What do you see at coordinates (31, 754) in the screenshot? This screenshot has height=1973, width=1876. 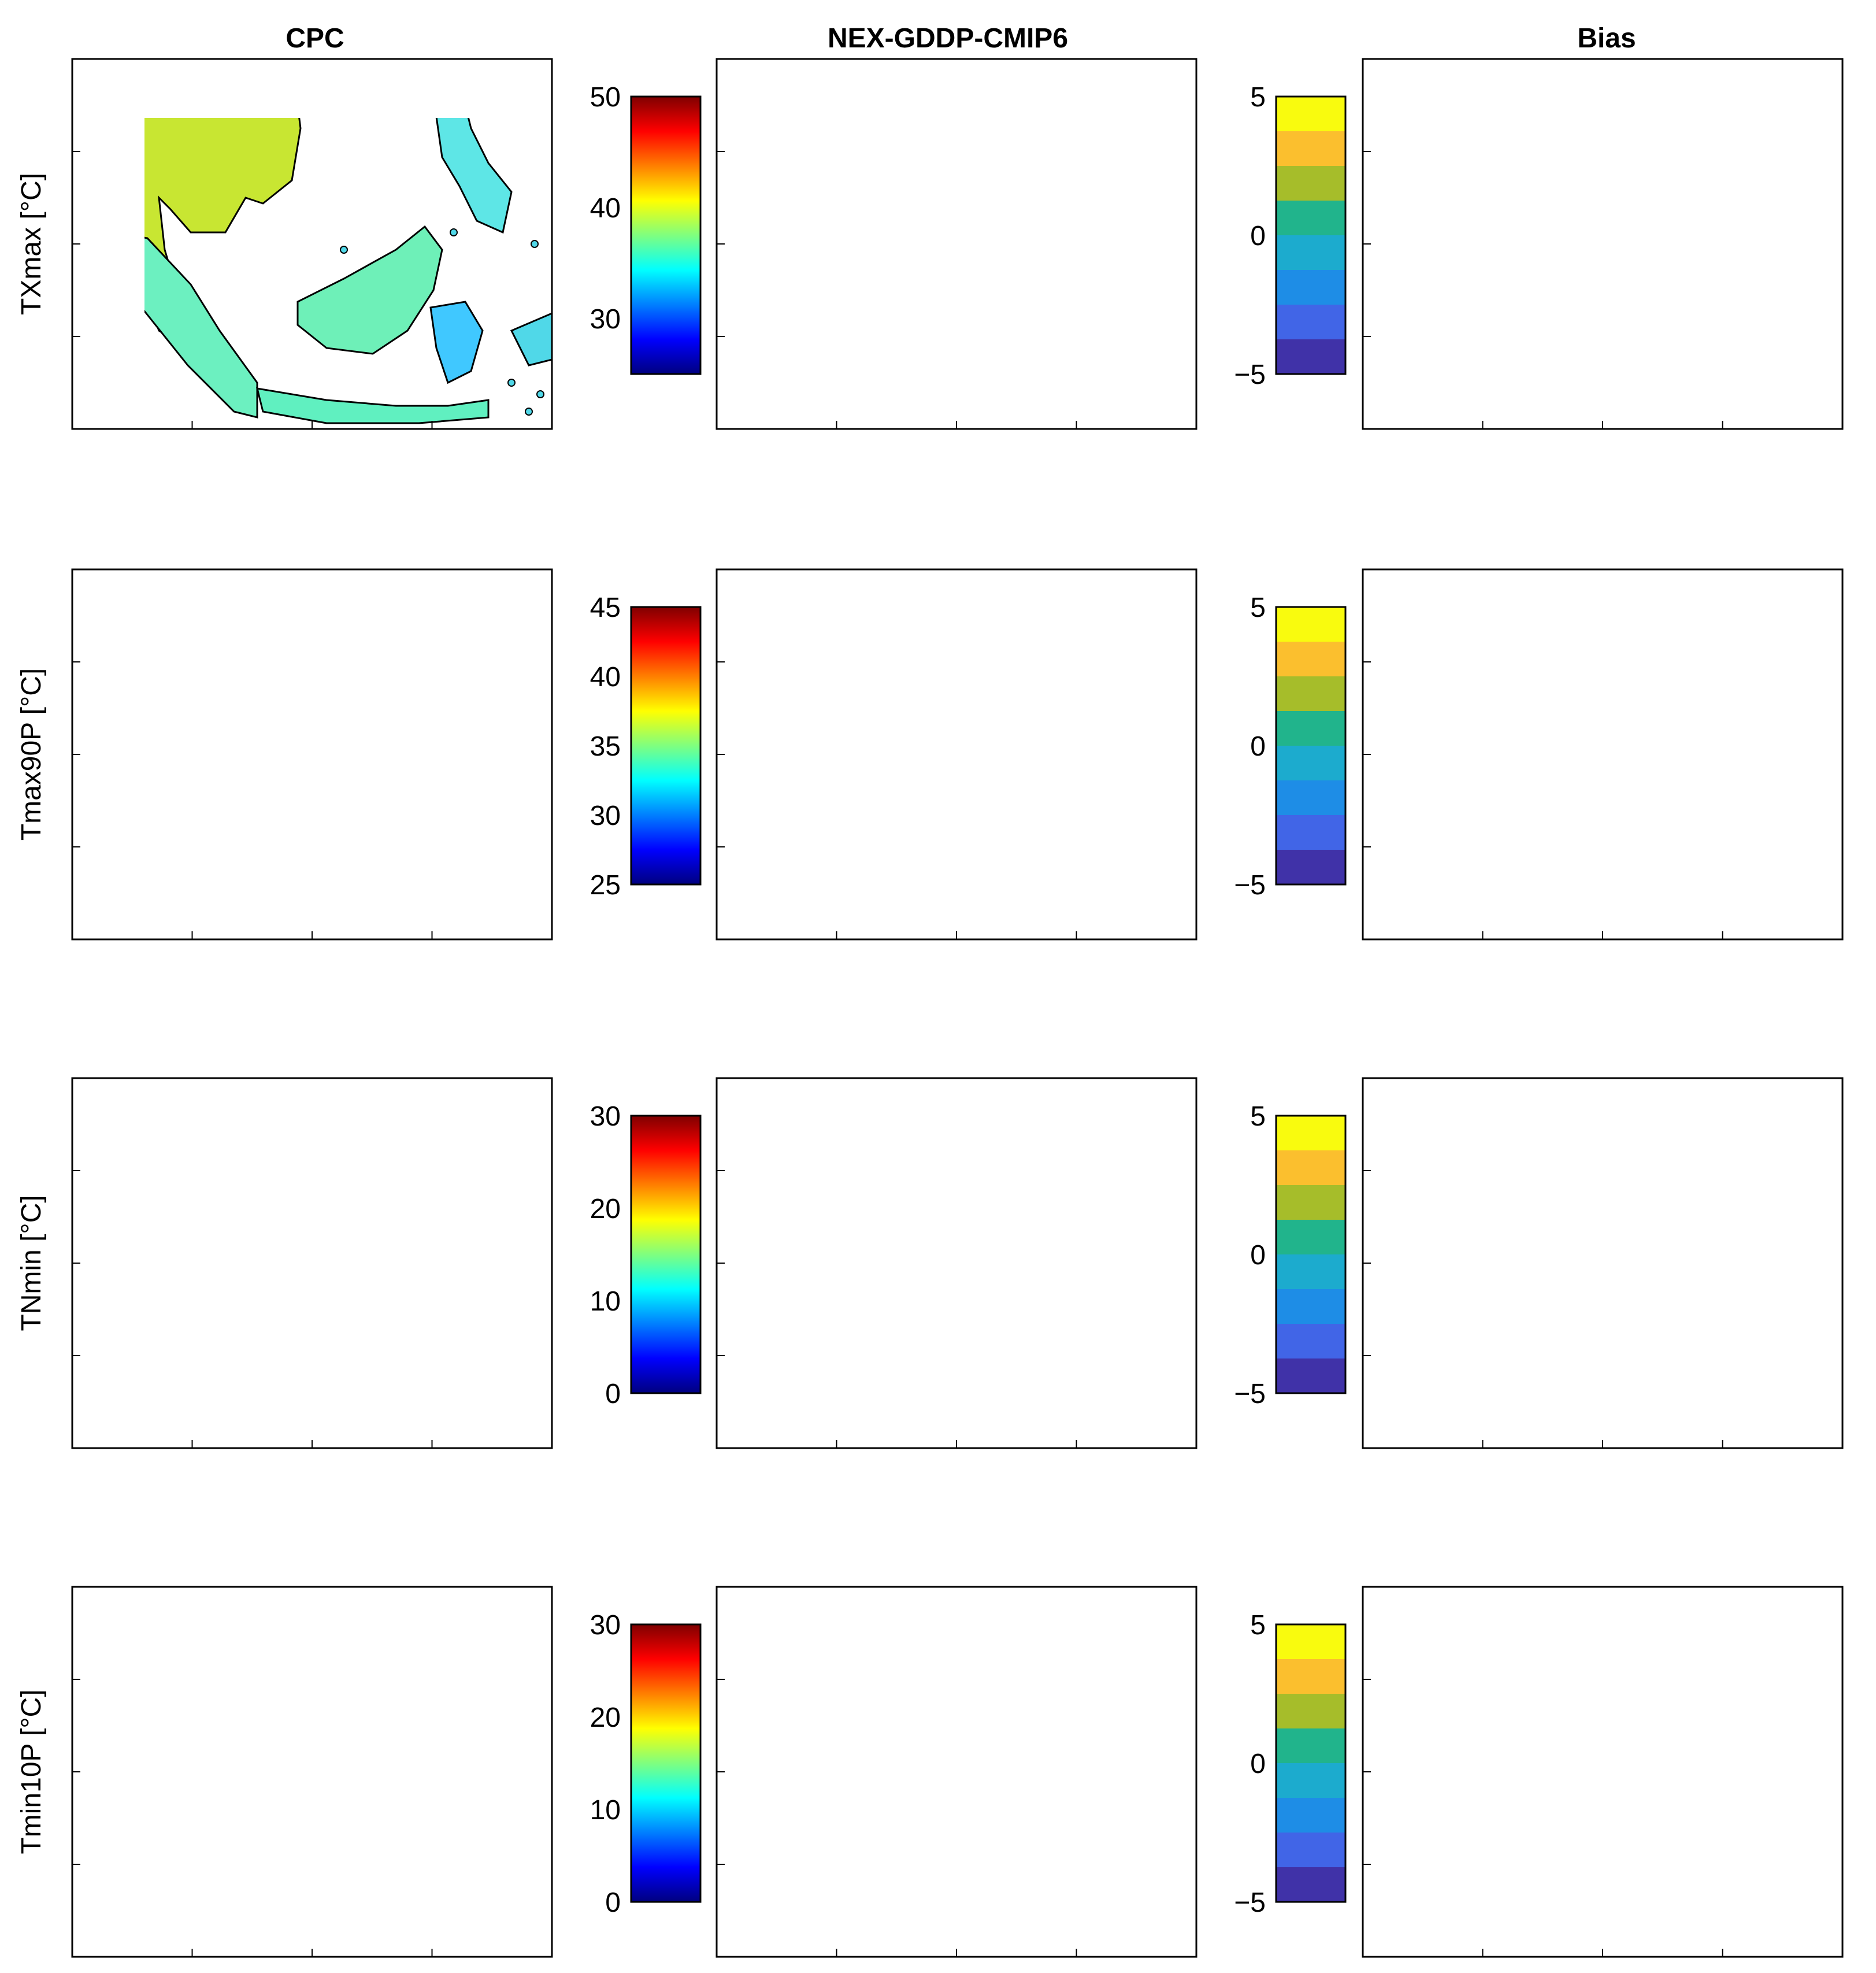 I see `row-label: Tmax90P [°C]` at bounding box center [31, 754].